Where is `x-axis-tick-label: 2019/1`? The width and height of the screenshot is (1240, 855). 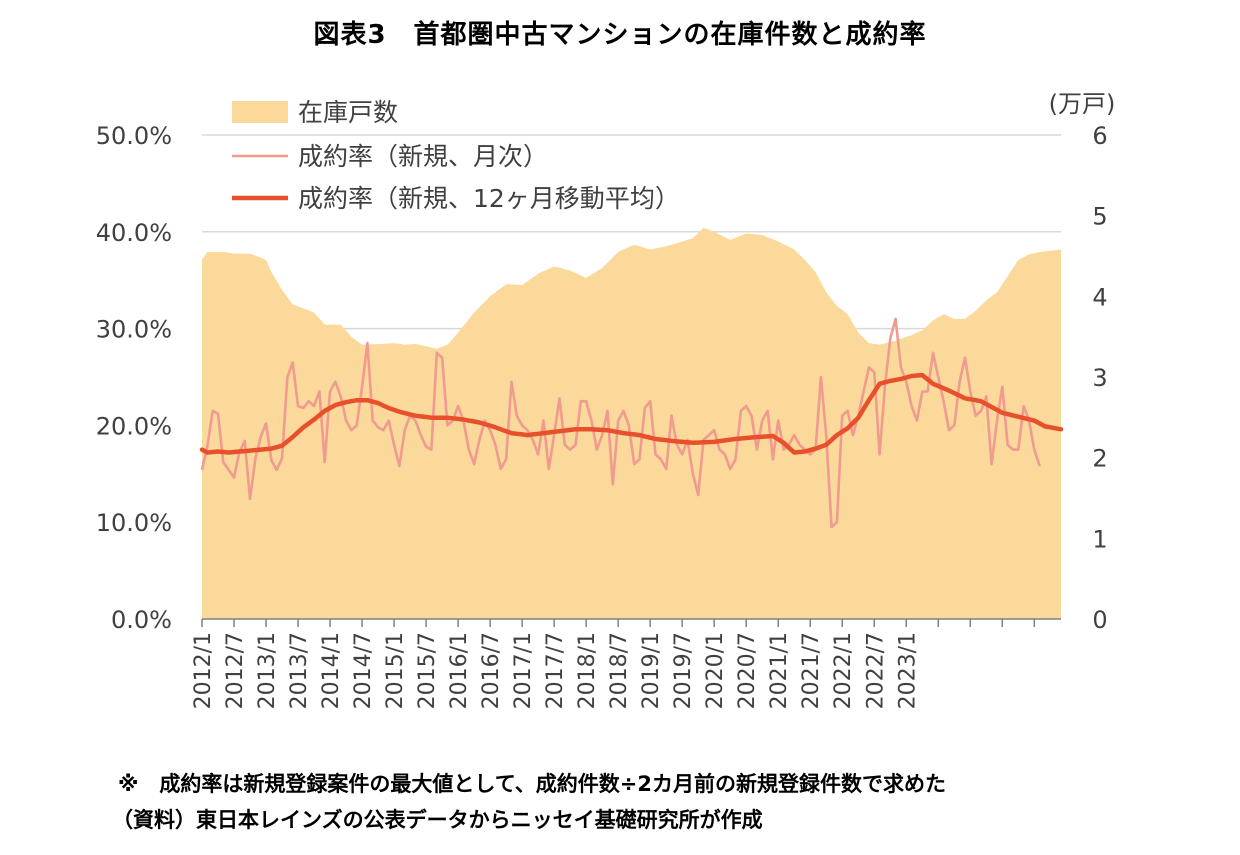 x-axis-tick-label: 2019/1 is located at coordinates (651, 670).